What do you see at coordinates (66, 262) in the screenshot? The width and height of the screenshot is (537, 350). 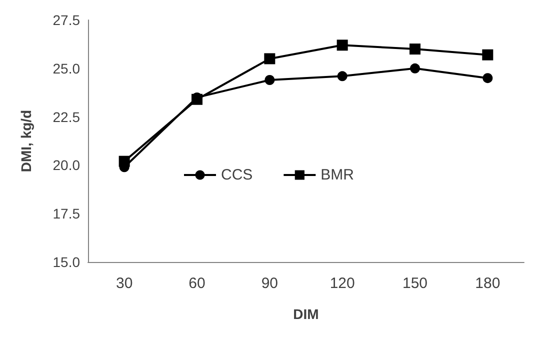 I see `y-tick-label: 15.0` at bounding box center [66, 262].